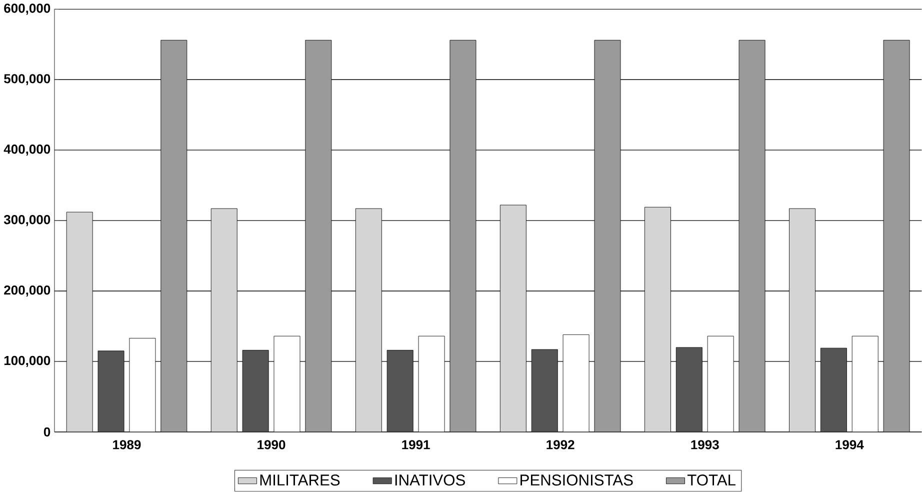 The image size is (922, 492). What do you see at coordinates (850, 445) in the screenshot?
I see `x-tick-label: 1994` at bounding box center [850, 445].